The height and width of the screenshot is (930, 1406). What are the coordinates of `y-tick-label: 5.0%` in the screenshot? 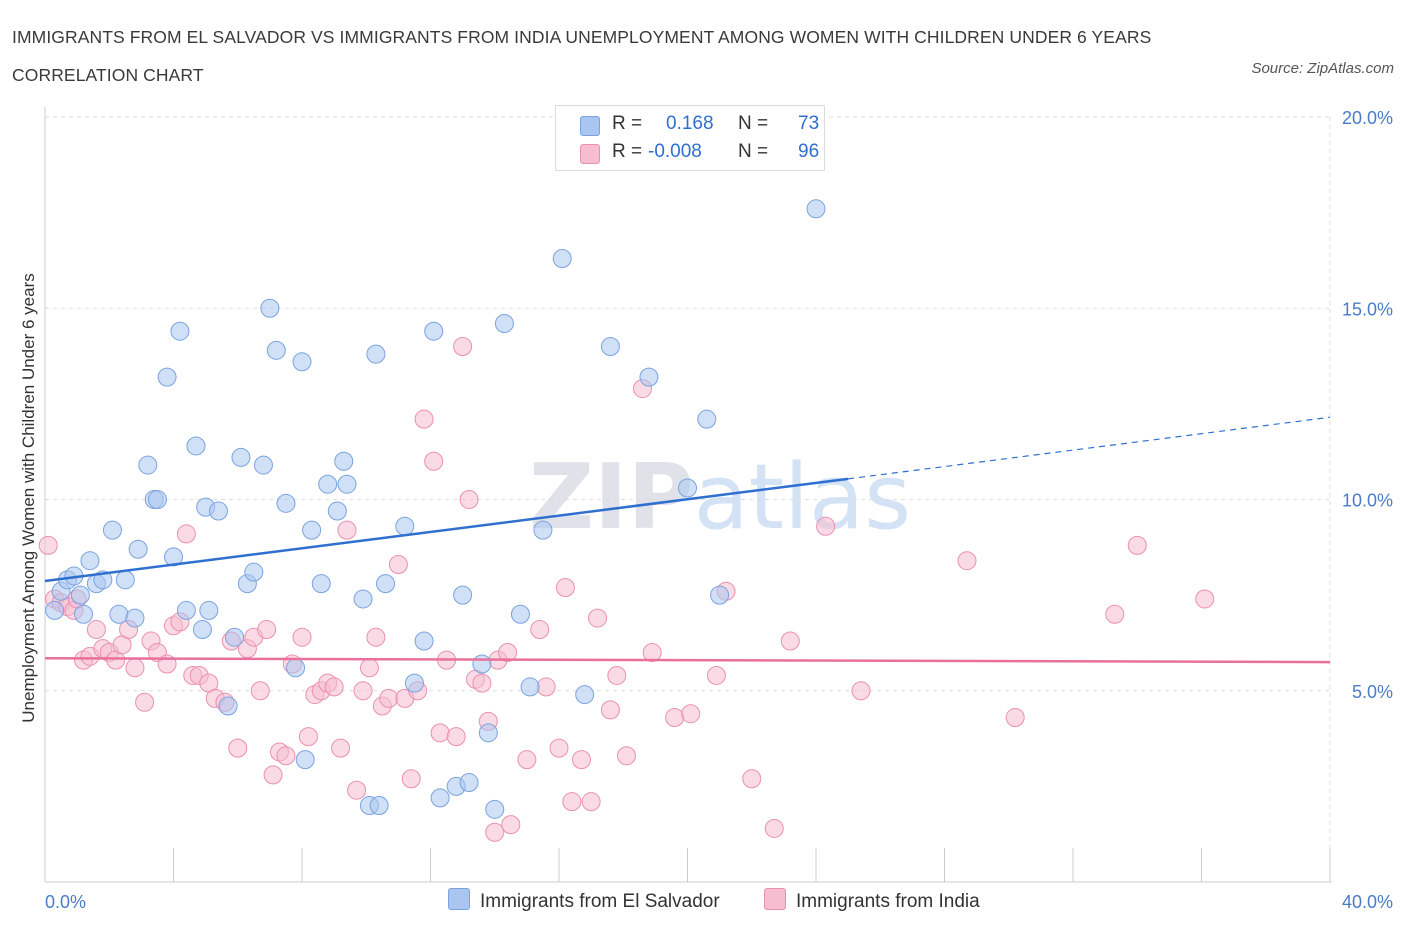 It's located at (1372, 692).